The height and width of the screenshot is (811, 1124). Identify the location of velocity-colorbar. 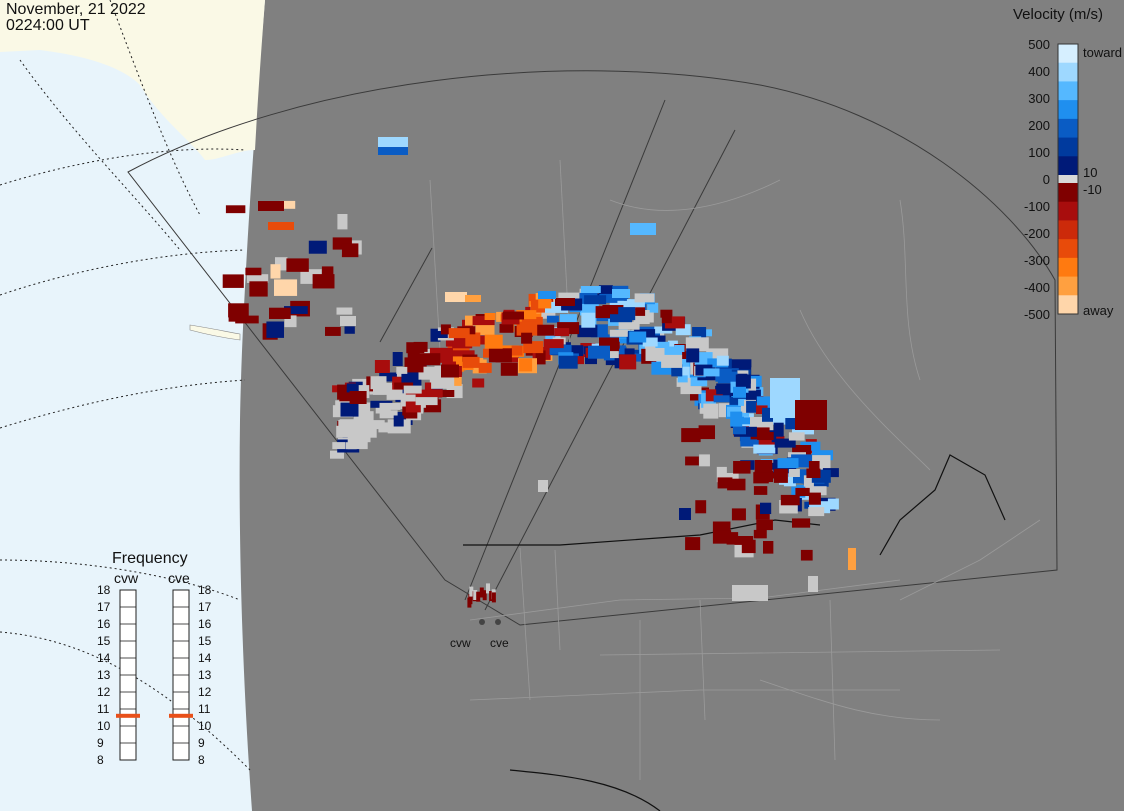
(1068, 179).